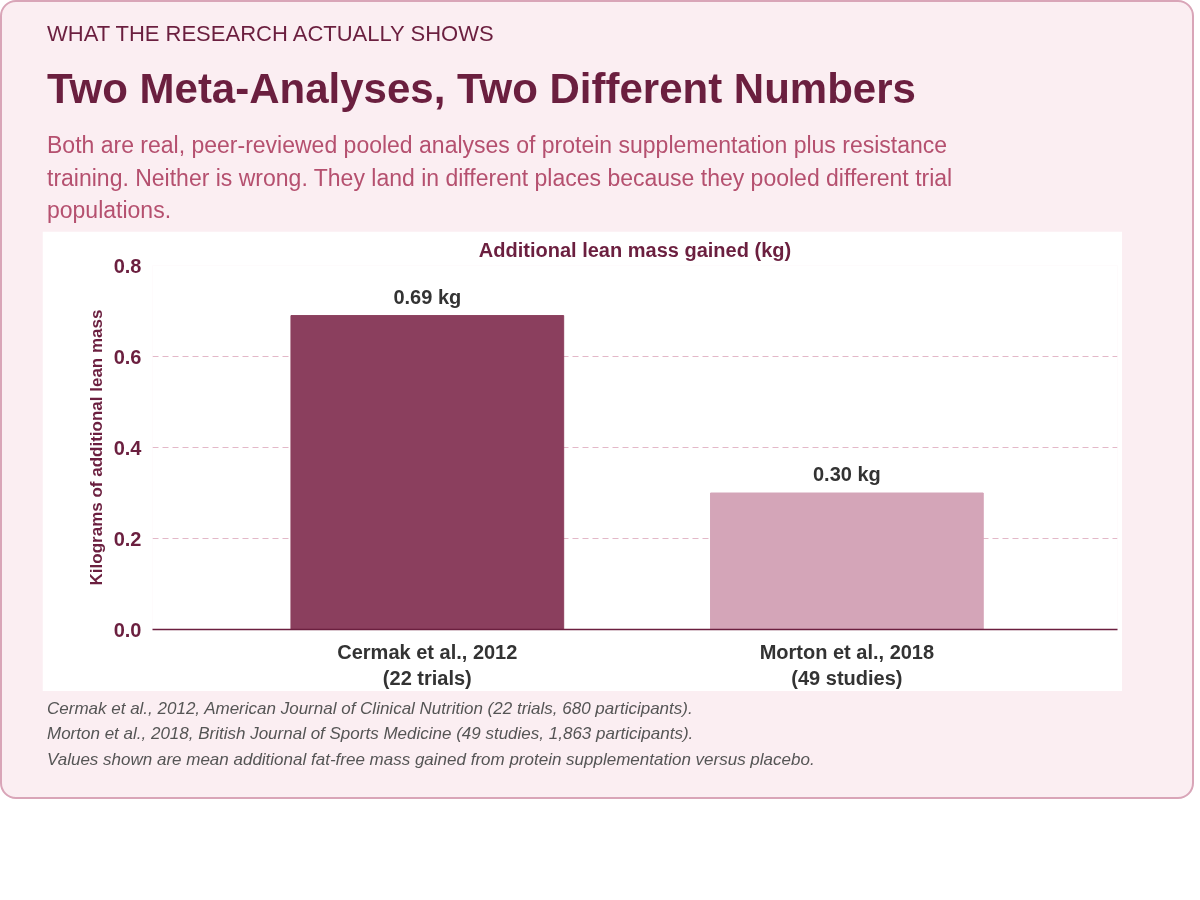 The height and width of the screenshot is (900, 1200). What do you see at coordinates (635, 249) in the screenshot?
I see `text: Additional lean mass gained (kg)` at bounding box center [635, 249].